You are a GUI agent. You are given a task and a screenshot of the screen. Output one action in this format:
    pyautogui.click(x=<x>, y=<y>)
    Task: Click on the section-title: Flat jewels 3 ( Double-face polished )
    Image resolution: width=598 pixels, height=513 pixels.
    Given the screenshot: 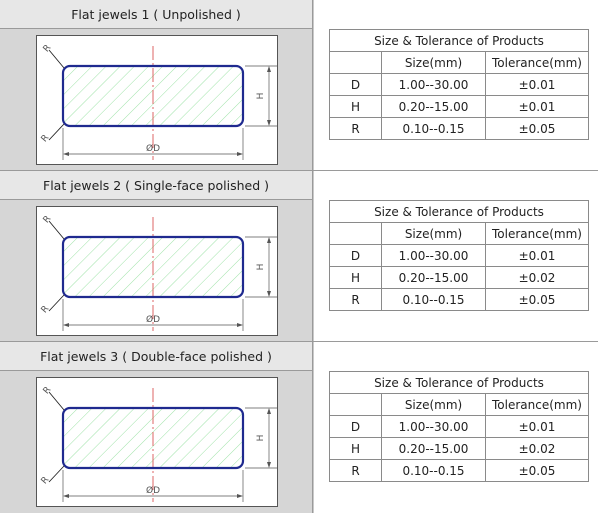 What is the action you would take?
    pyautogui.click(x=156, y=356)
    